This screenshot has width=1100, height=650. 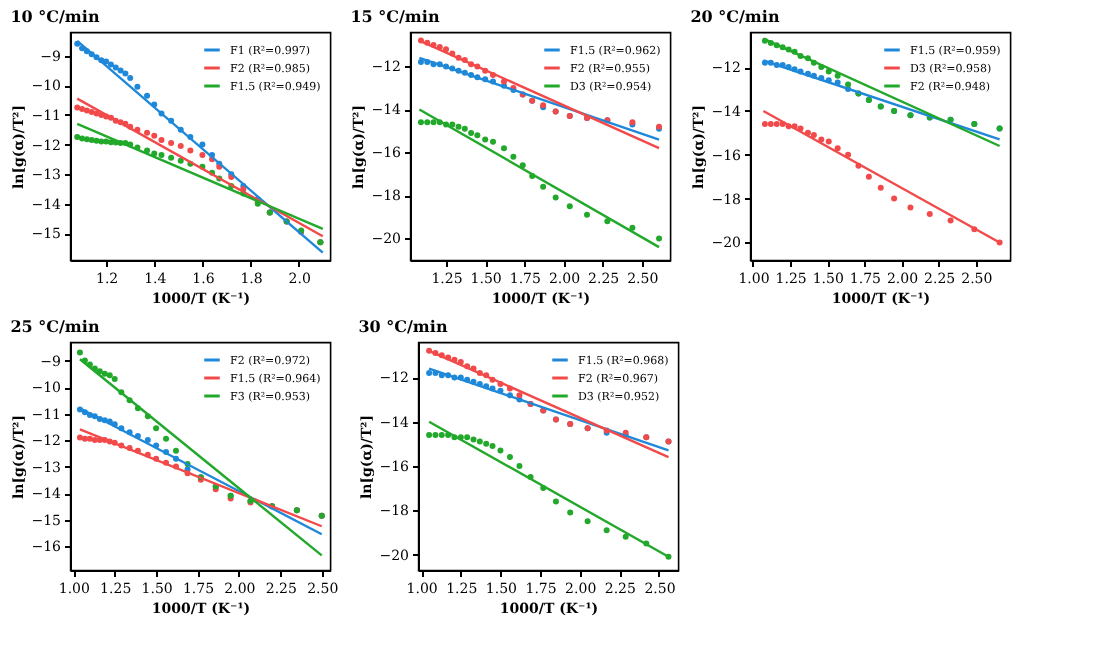 What do you see at coordinates (395, 16) in the screenshot?
I see `chart-title: 15 °C/min` at bounding box center [395, 16].